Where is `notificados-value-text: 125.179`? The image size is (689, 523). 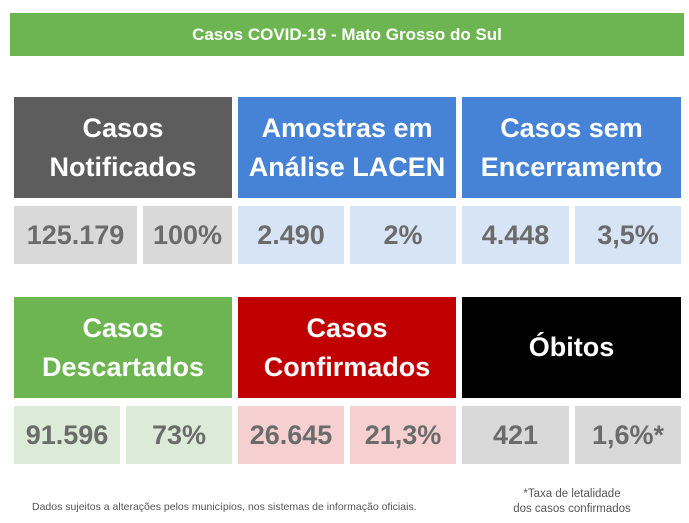
notificados-value-text: 125.179 is located at coordinates (75, 234).